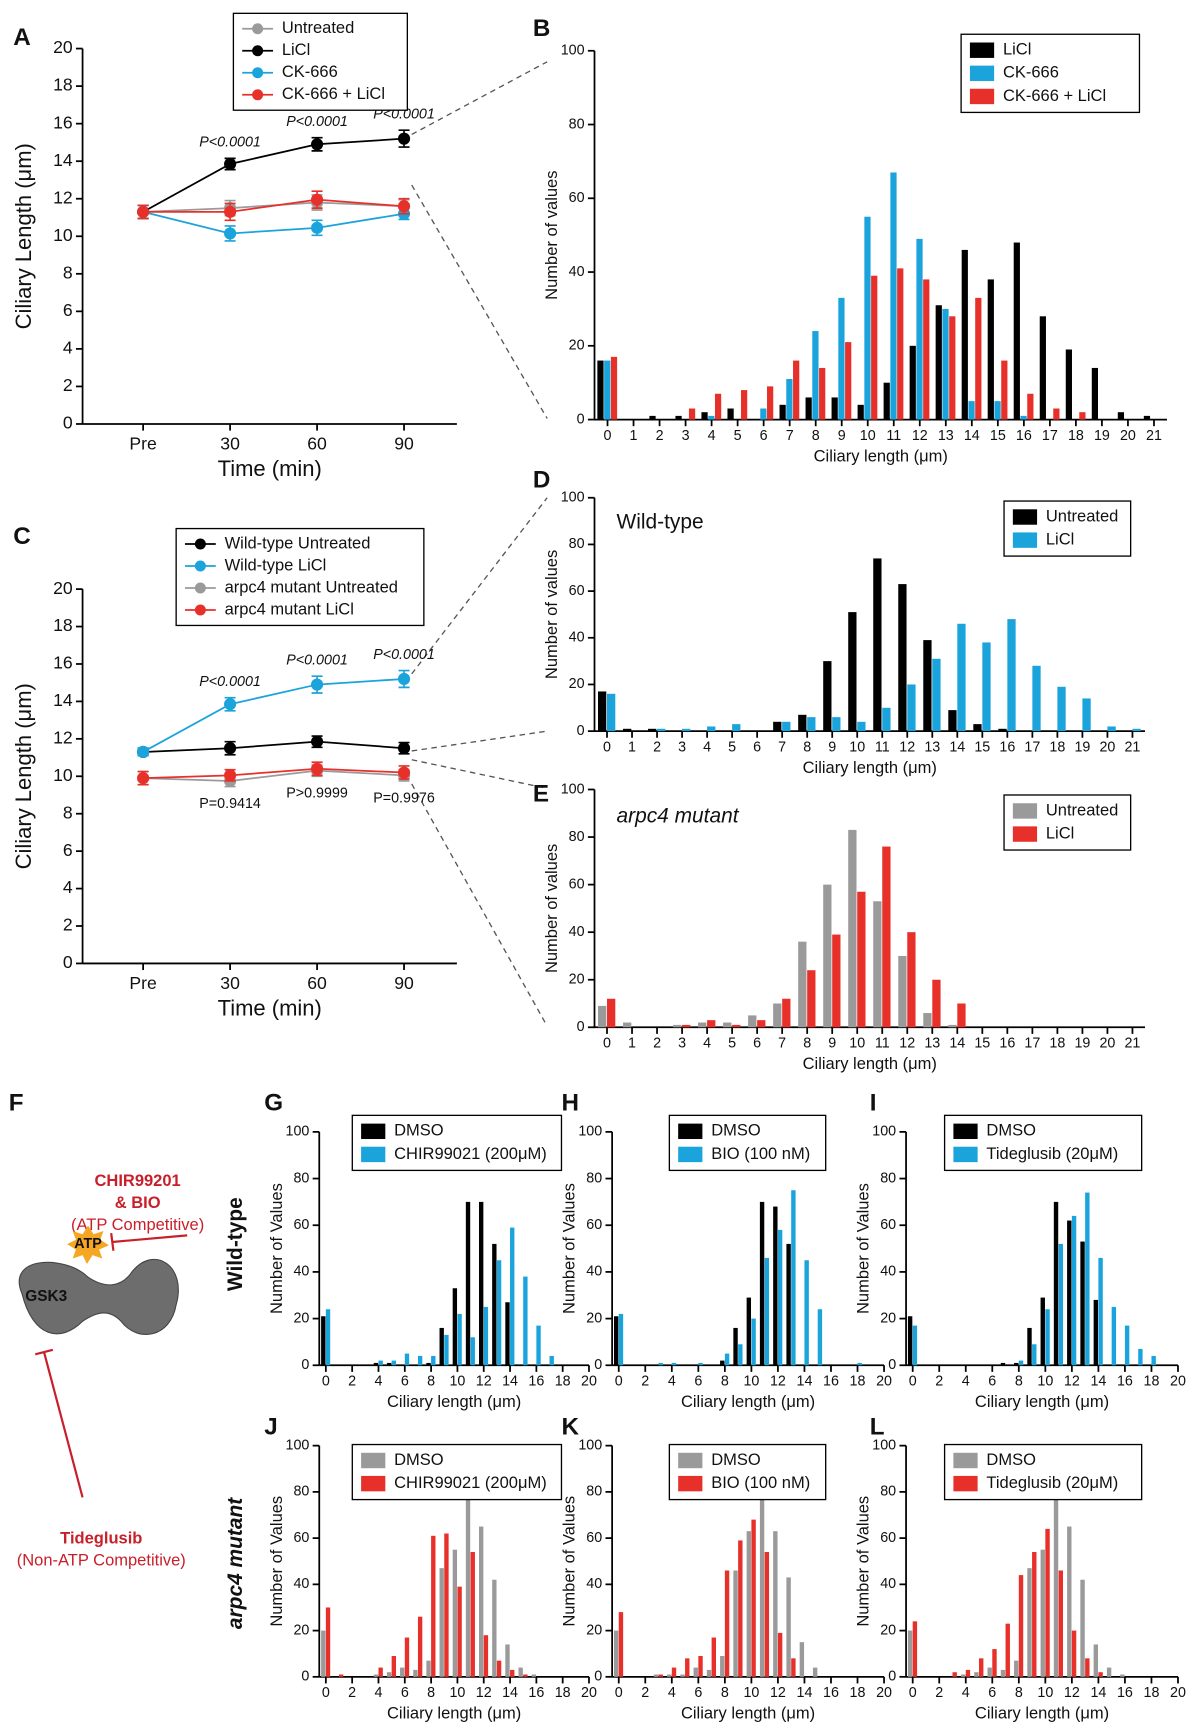  What do you see at coordinates (63, 235) in the screenshot?
I see `y-tick-label: 10` at bounding box center [63, 235].